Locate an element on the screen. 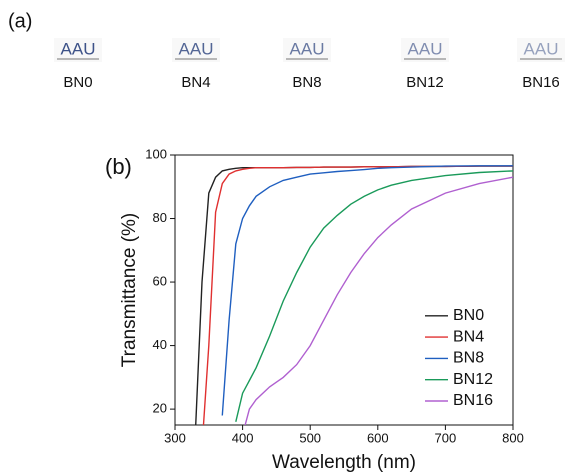 The width and height of the screenshot is (585, 475). sample-row: AAU BN0 AAU BN4 AAU BN8 AAU BN12 AAU BN16 is located at coordinates (309, 64).